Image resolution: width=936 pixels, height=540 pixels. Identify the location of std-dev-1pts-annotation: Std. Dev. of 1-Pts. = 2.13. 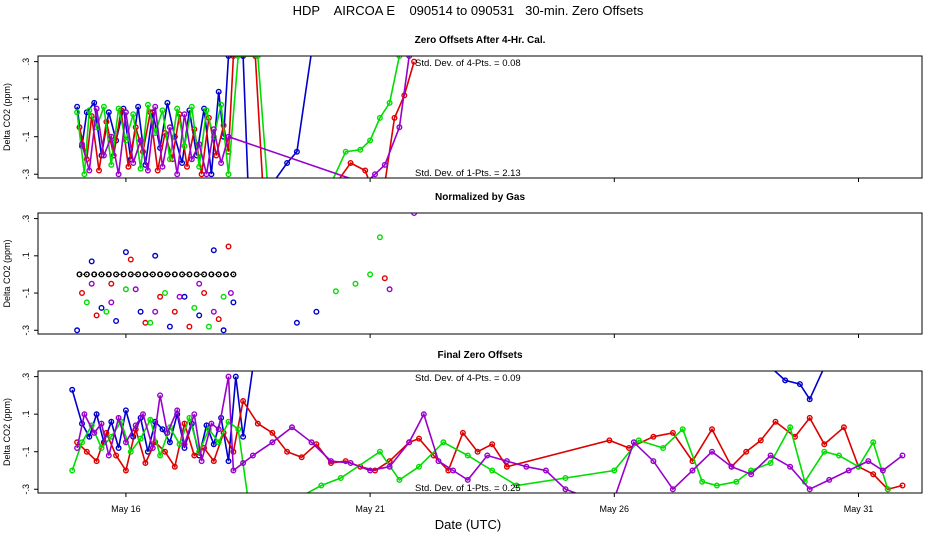
(468, 173).